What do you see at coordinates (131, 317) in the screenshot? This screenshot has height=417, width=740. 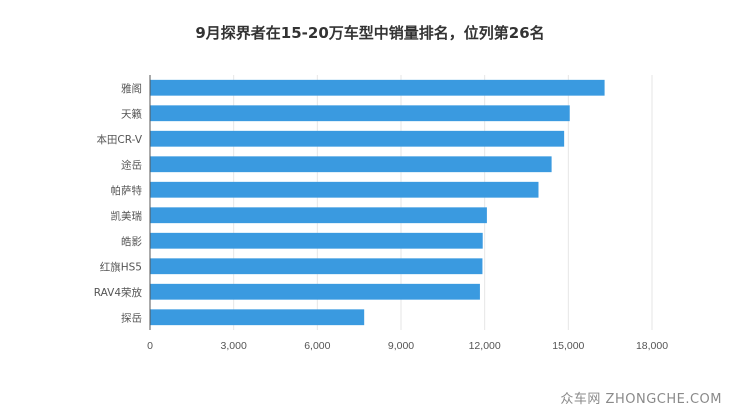 I see `category-label: 探岳` at bounding box center [131, 317].